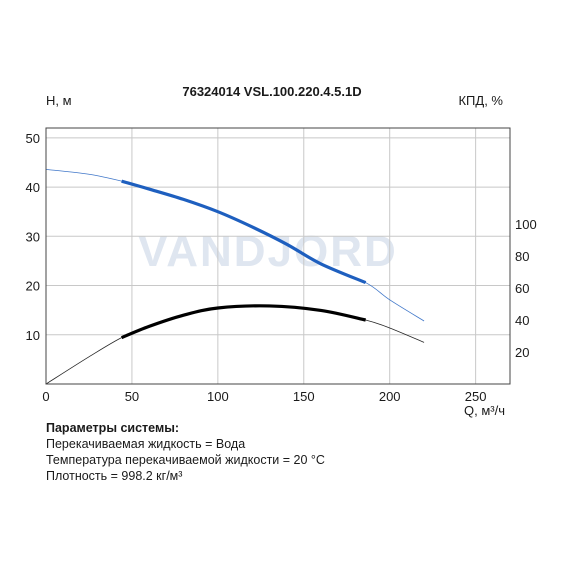 Image resolution: width=570 pixels, height=570 pixels. Describe the element at coordinates (114, 476) in the screenshot. I see `param-density: Плотность = 998.2 кг/м³` at that location.